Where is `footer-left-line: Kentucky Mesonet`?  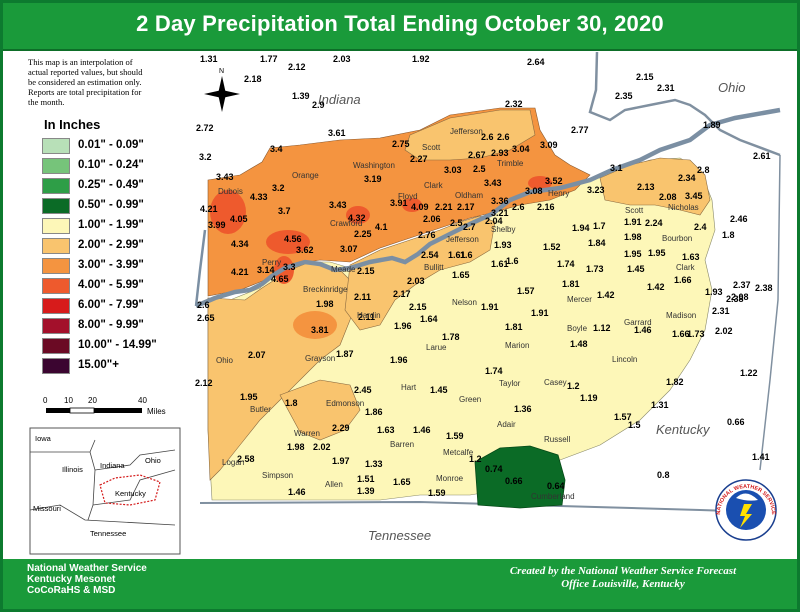
footer-left-line: Kentucky Mesonet is located at coordinates (71, 579).